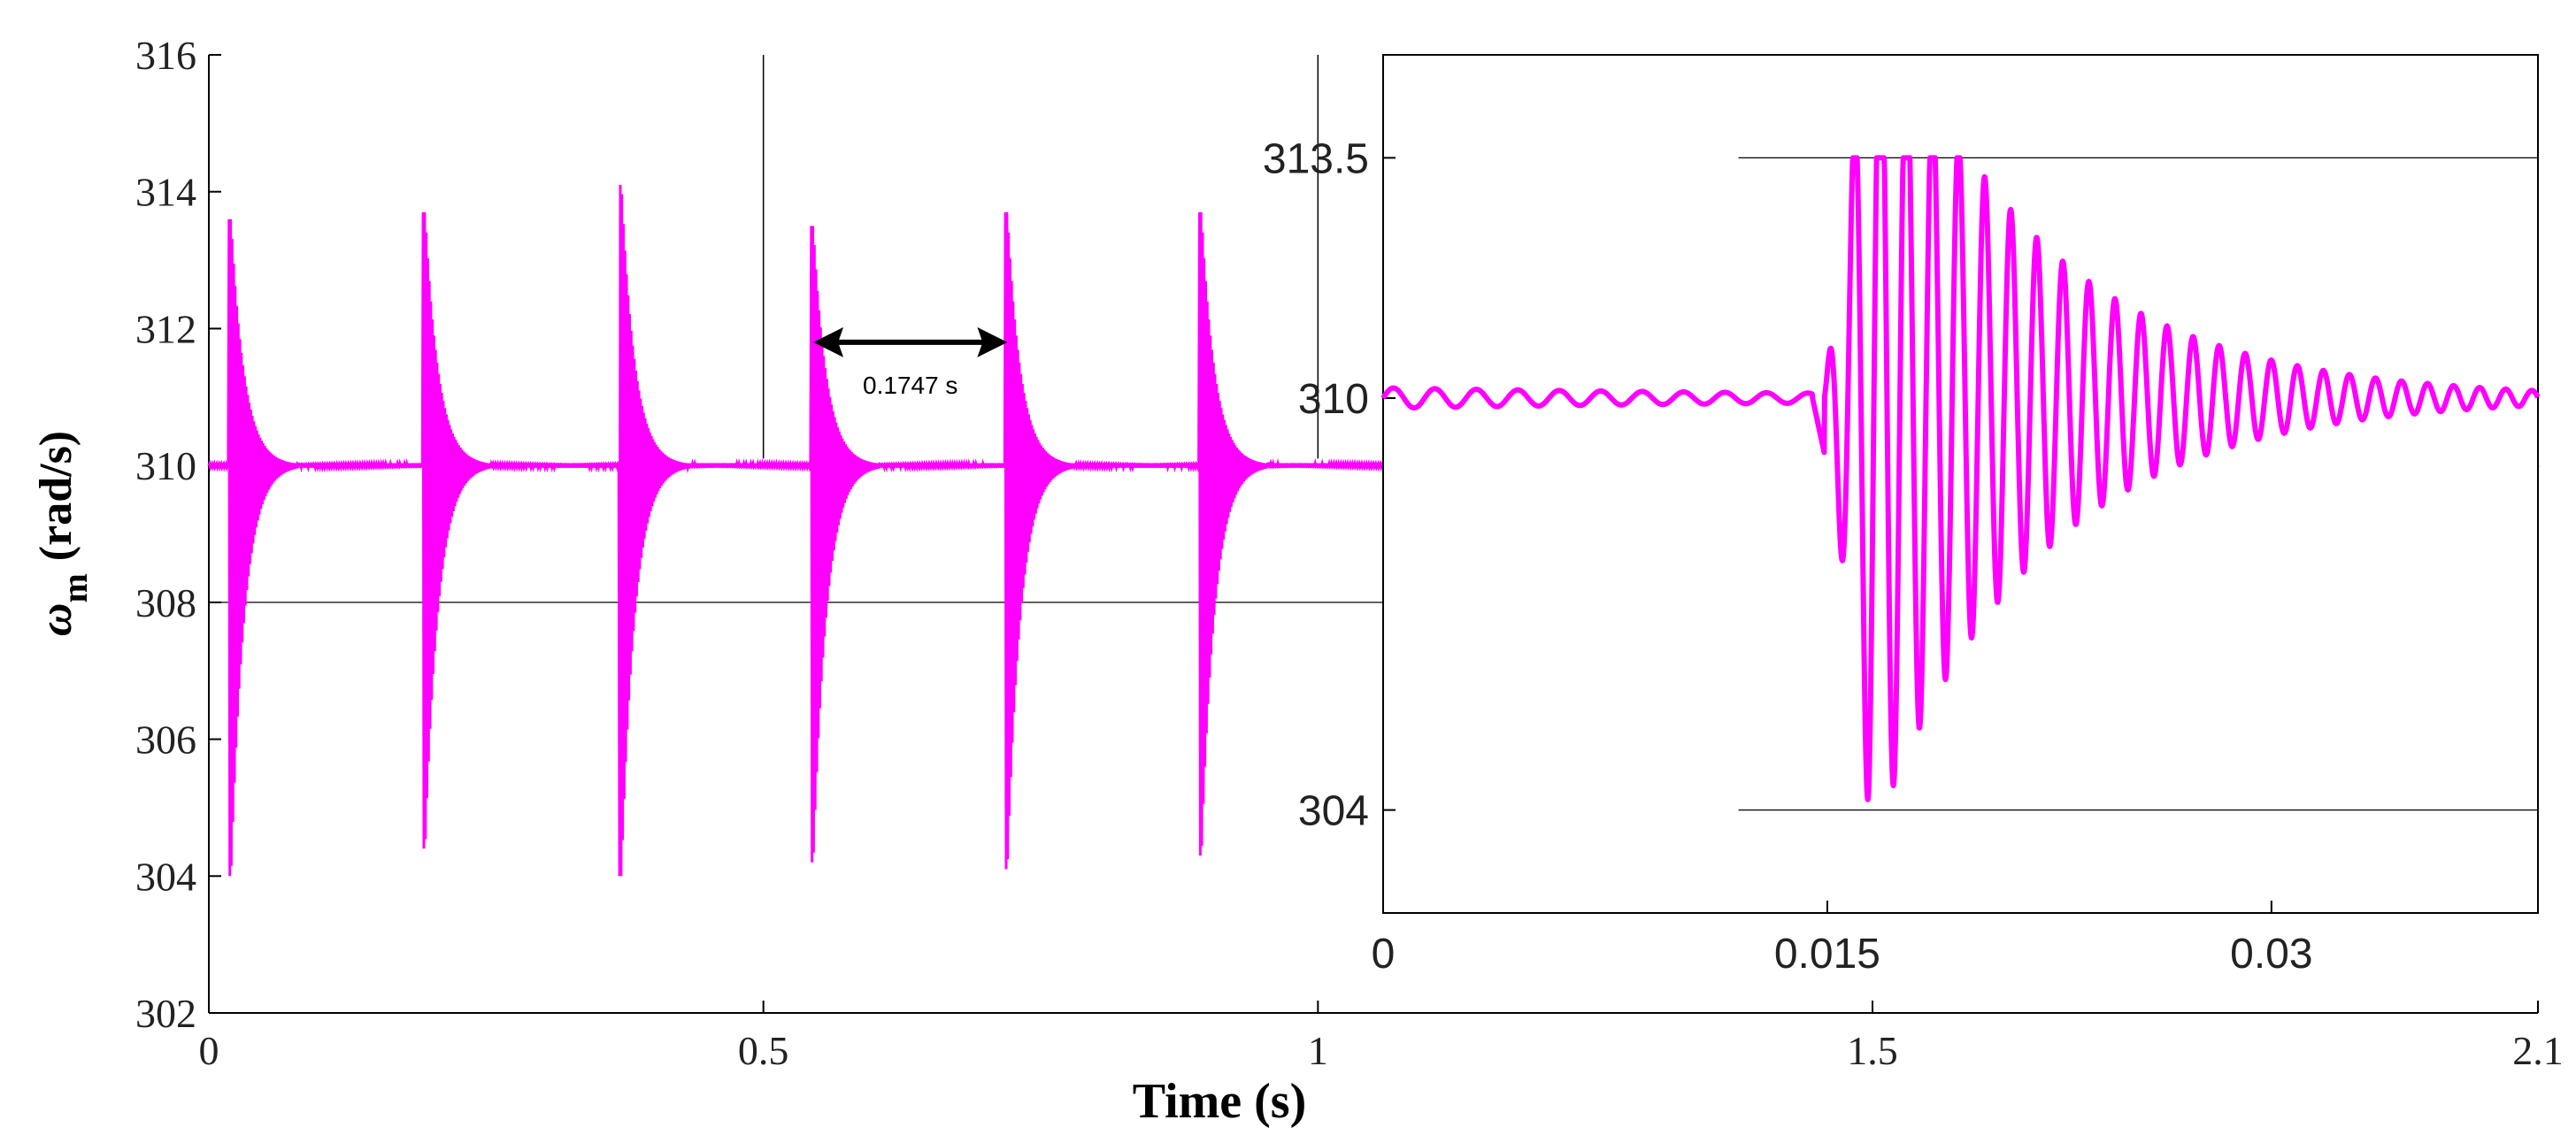 The image size is (2576, 1143). Describe the element at coordinates (1872, 1050) in the screenshot. I see `main-x-tick-label: 1.5` at that location.